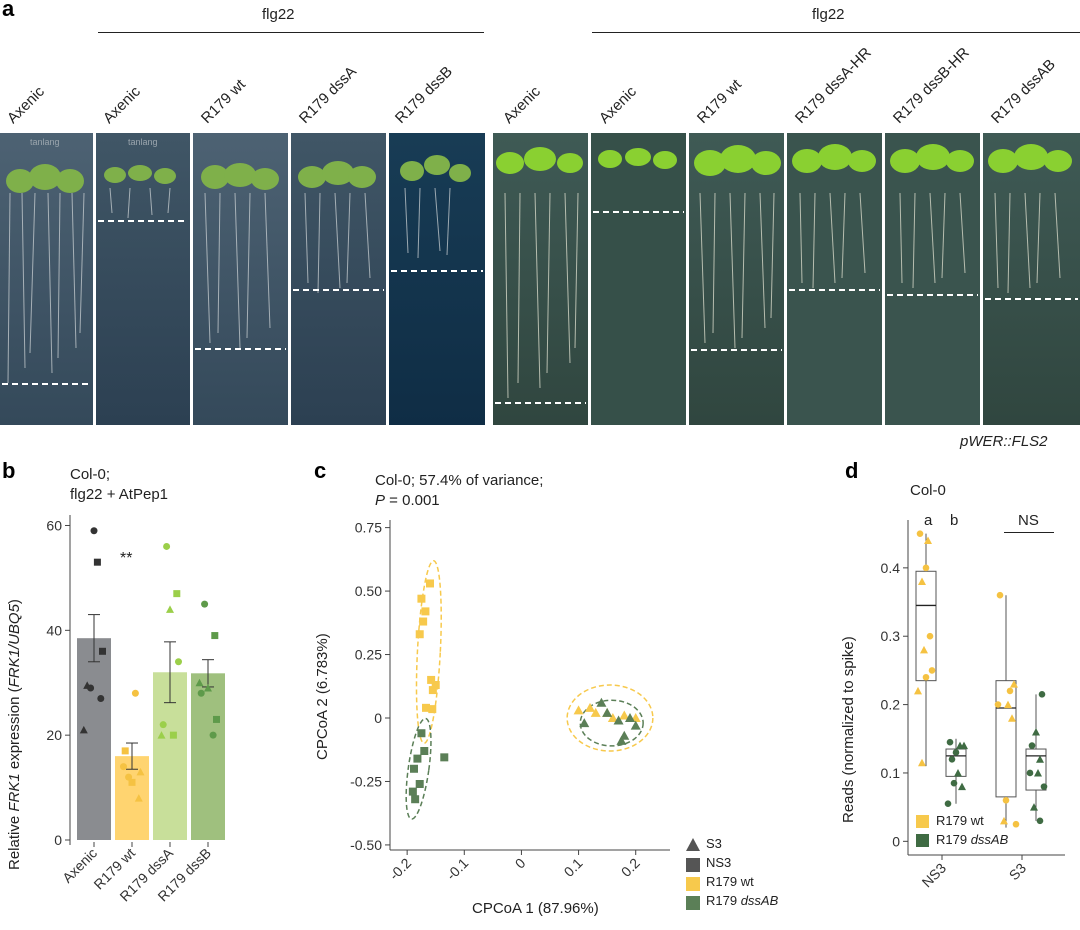 This screenshot has height=930, width=1080. What do you see at coordinates (730, 881) in the screenshot?
I see `legend-c-wt: R179 wt` at bounding box center [730, 881].